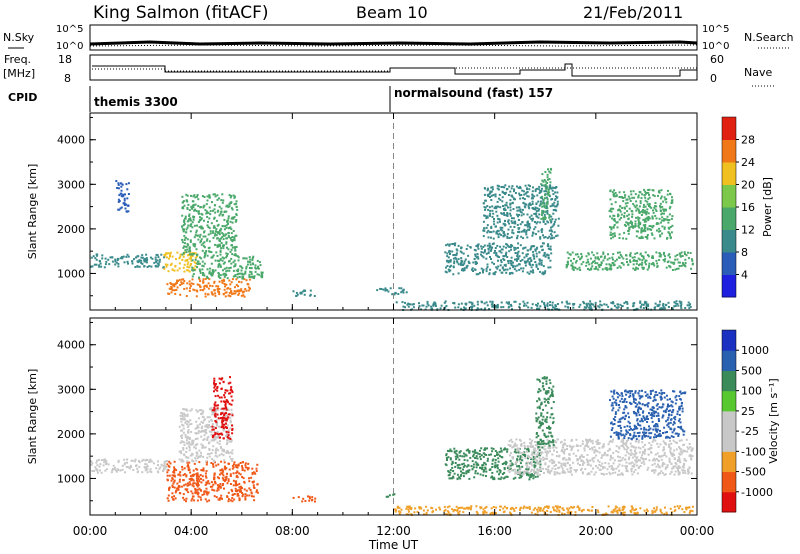  I want to click on freq-panel: Freq. [MHz] 18 8 60 0 Nave, so click(388, 70).